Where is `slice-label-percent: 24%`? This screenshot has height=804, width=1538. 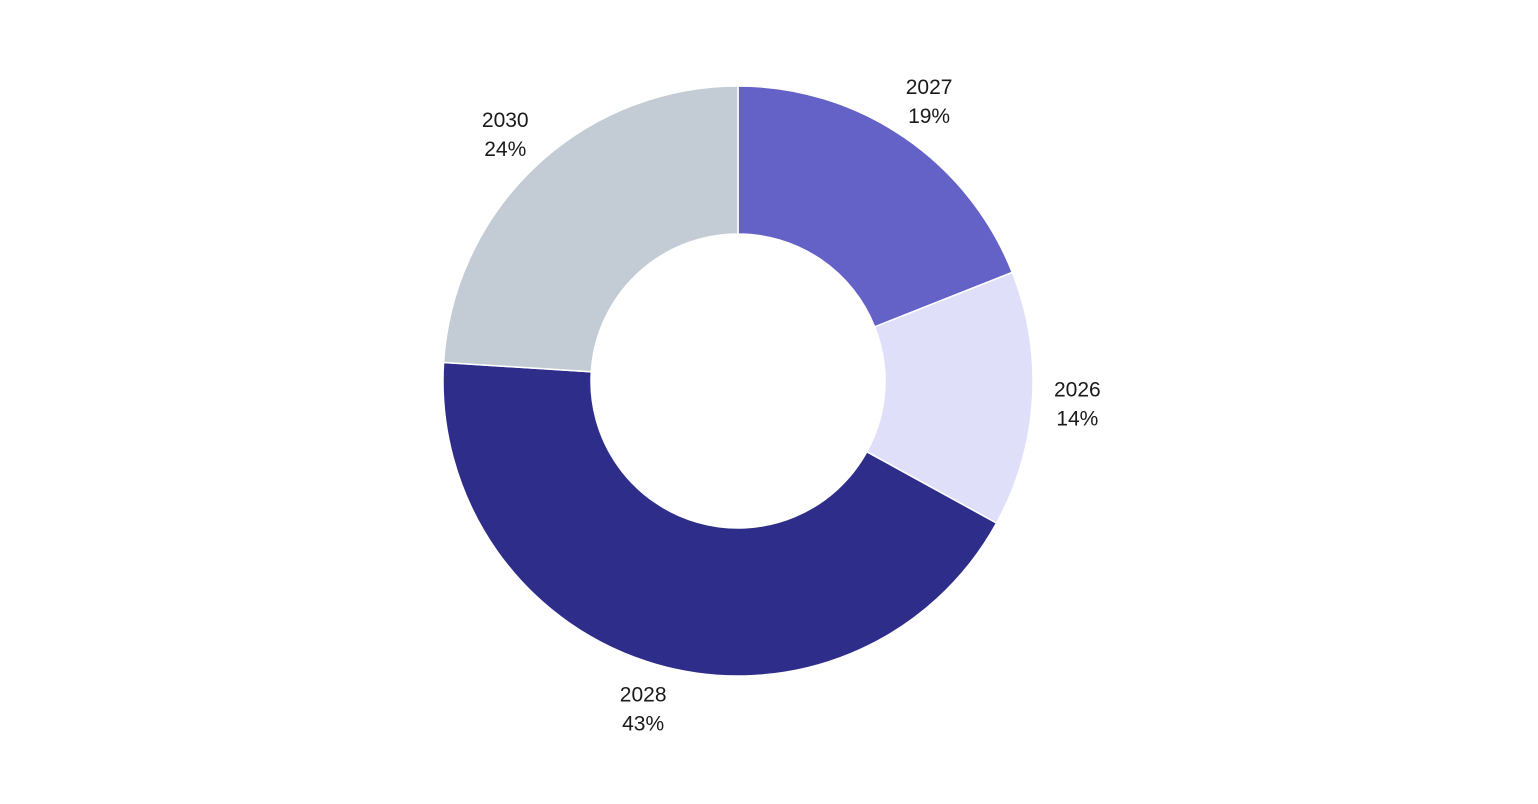
slice-label-percent: 24% is located at coordinates (505, 149).